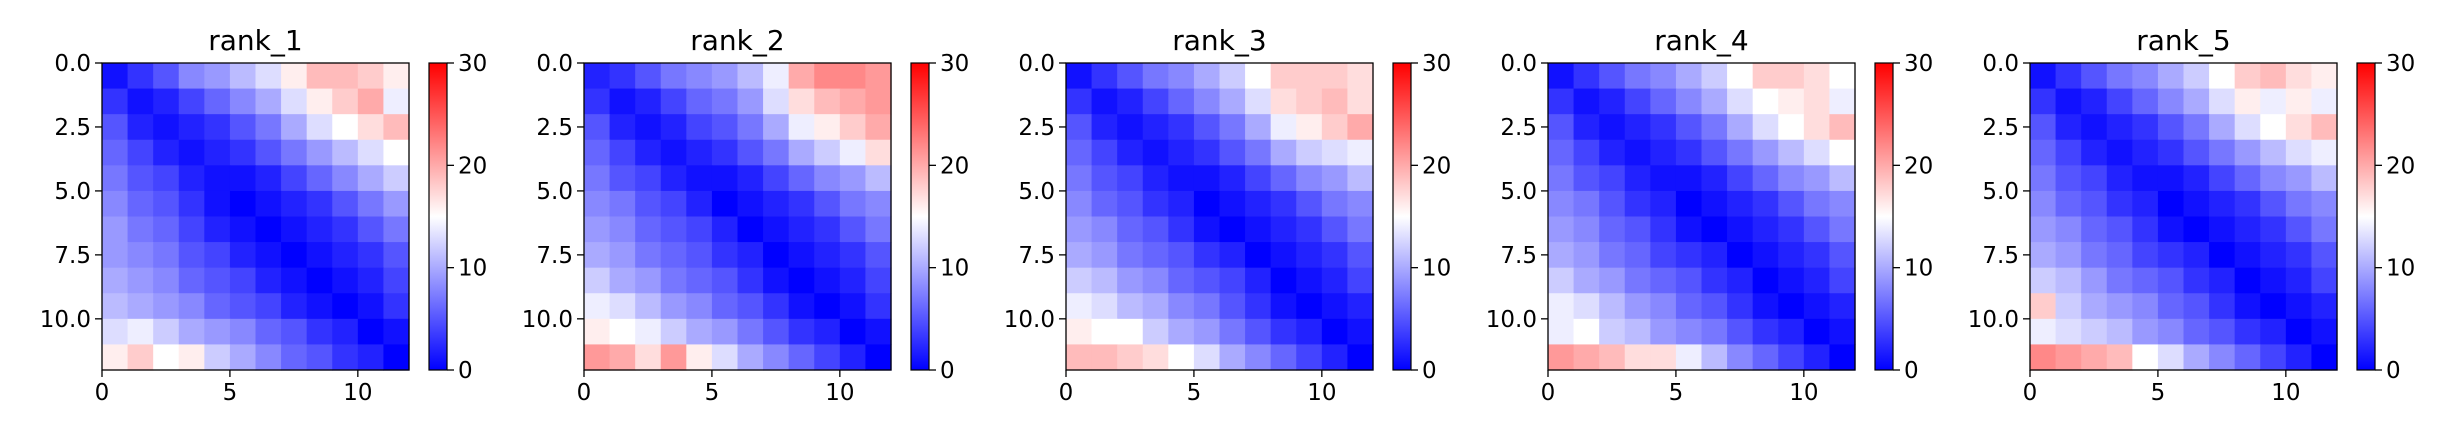 The height and width of the screenshot is (438, 2443). What do you see at coordinates (438, 216) in the screenshot?
I see `colorbar-frame` at bounding box center [438, 216].